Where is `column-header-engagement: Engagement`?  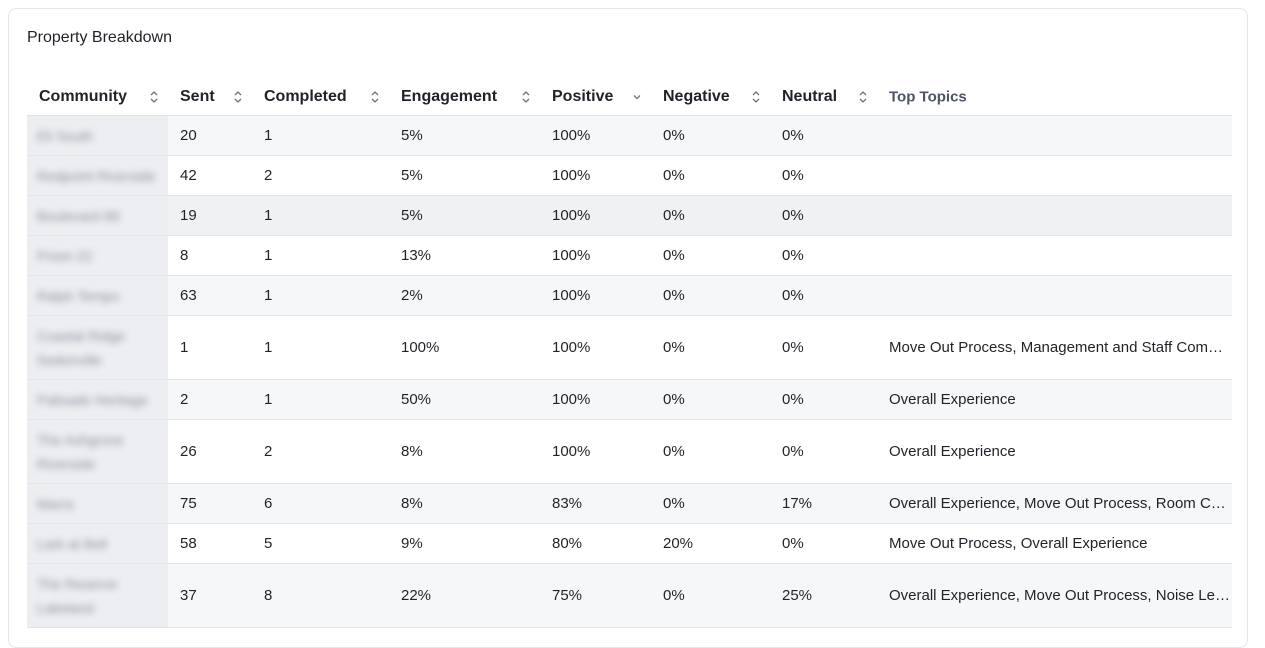
column-header-engagement: Engagement is located at coordinates (464, 97).